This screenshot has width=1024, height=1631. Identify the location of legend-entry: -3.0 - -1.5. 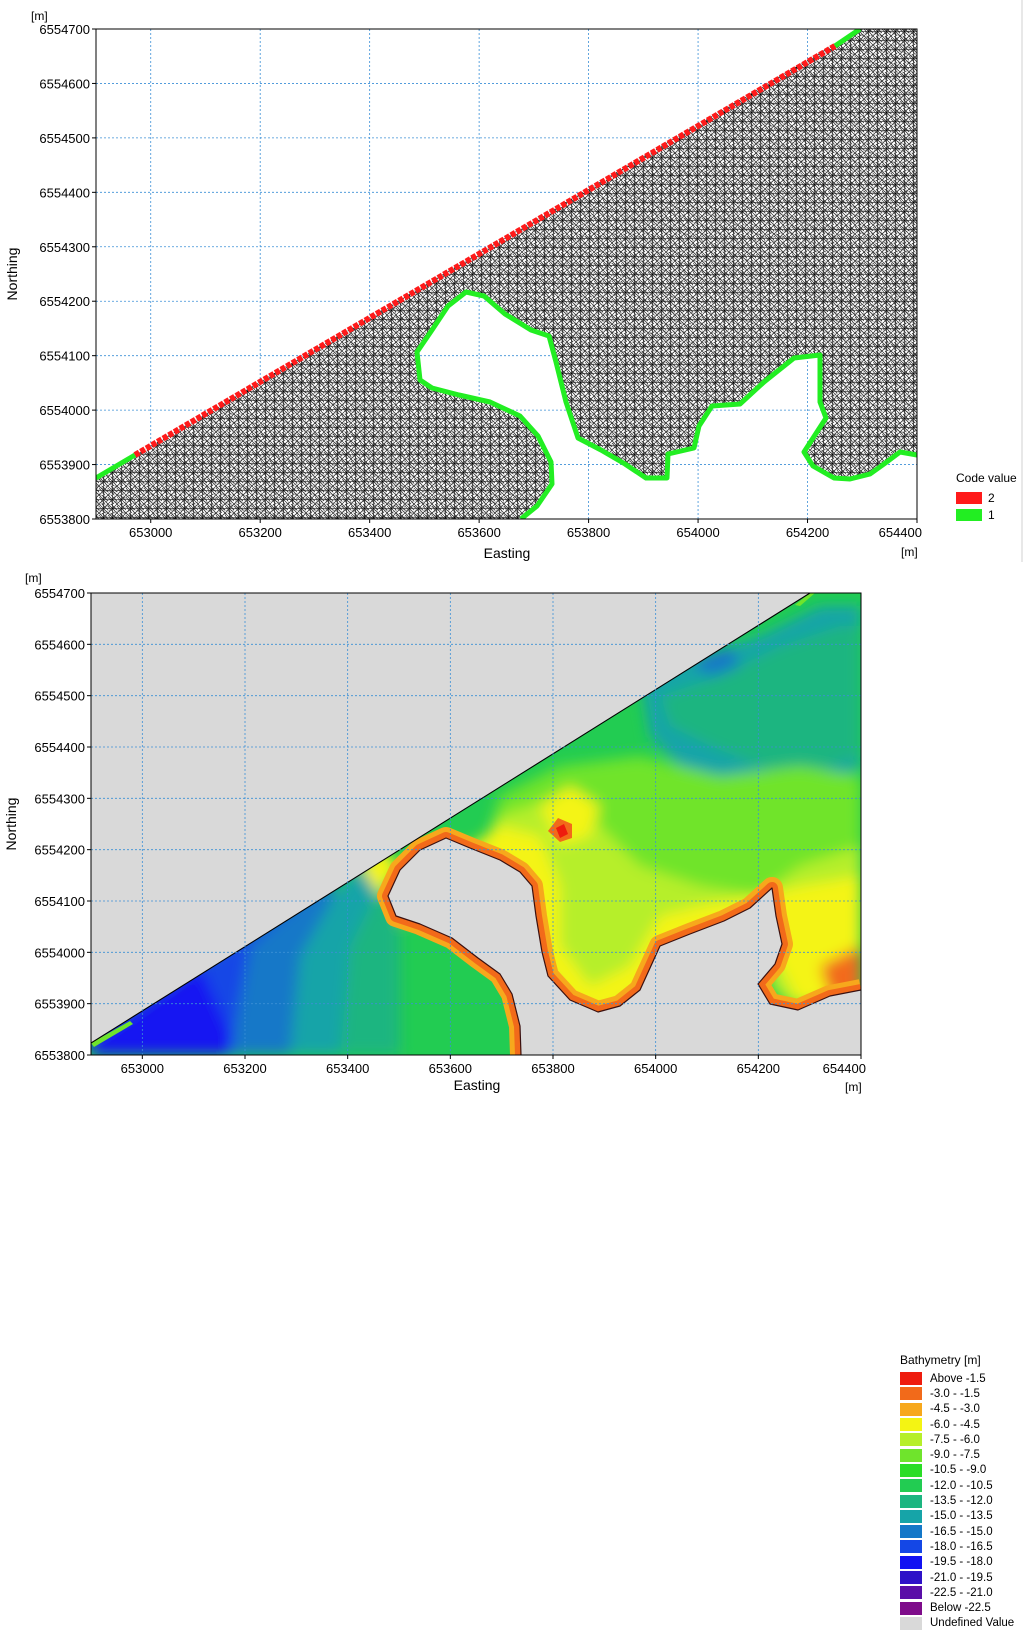
(960, 1393).